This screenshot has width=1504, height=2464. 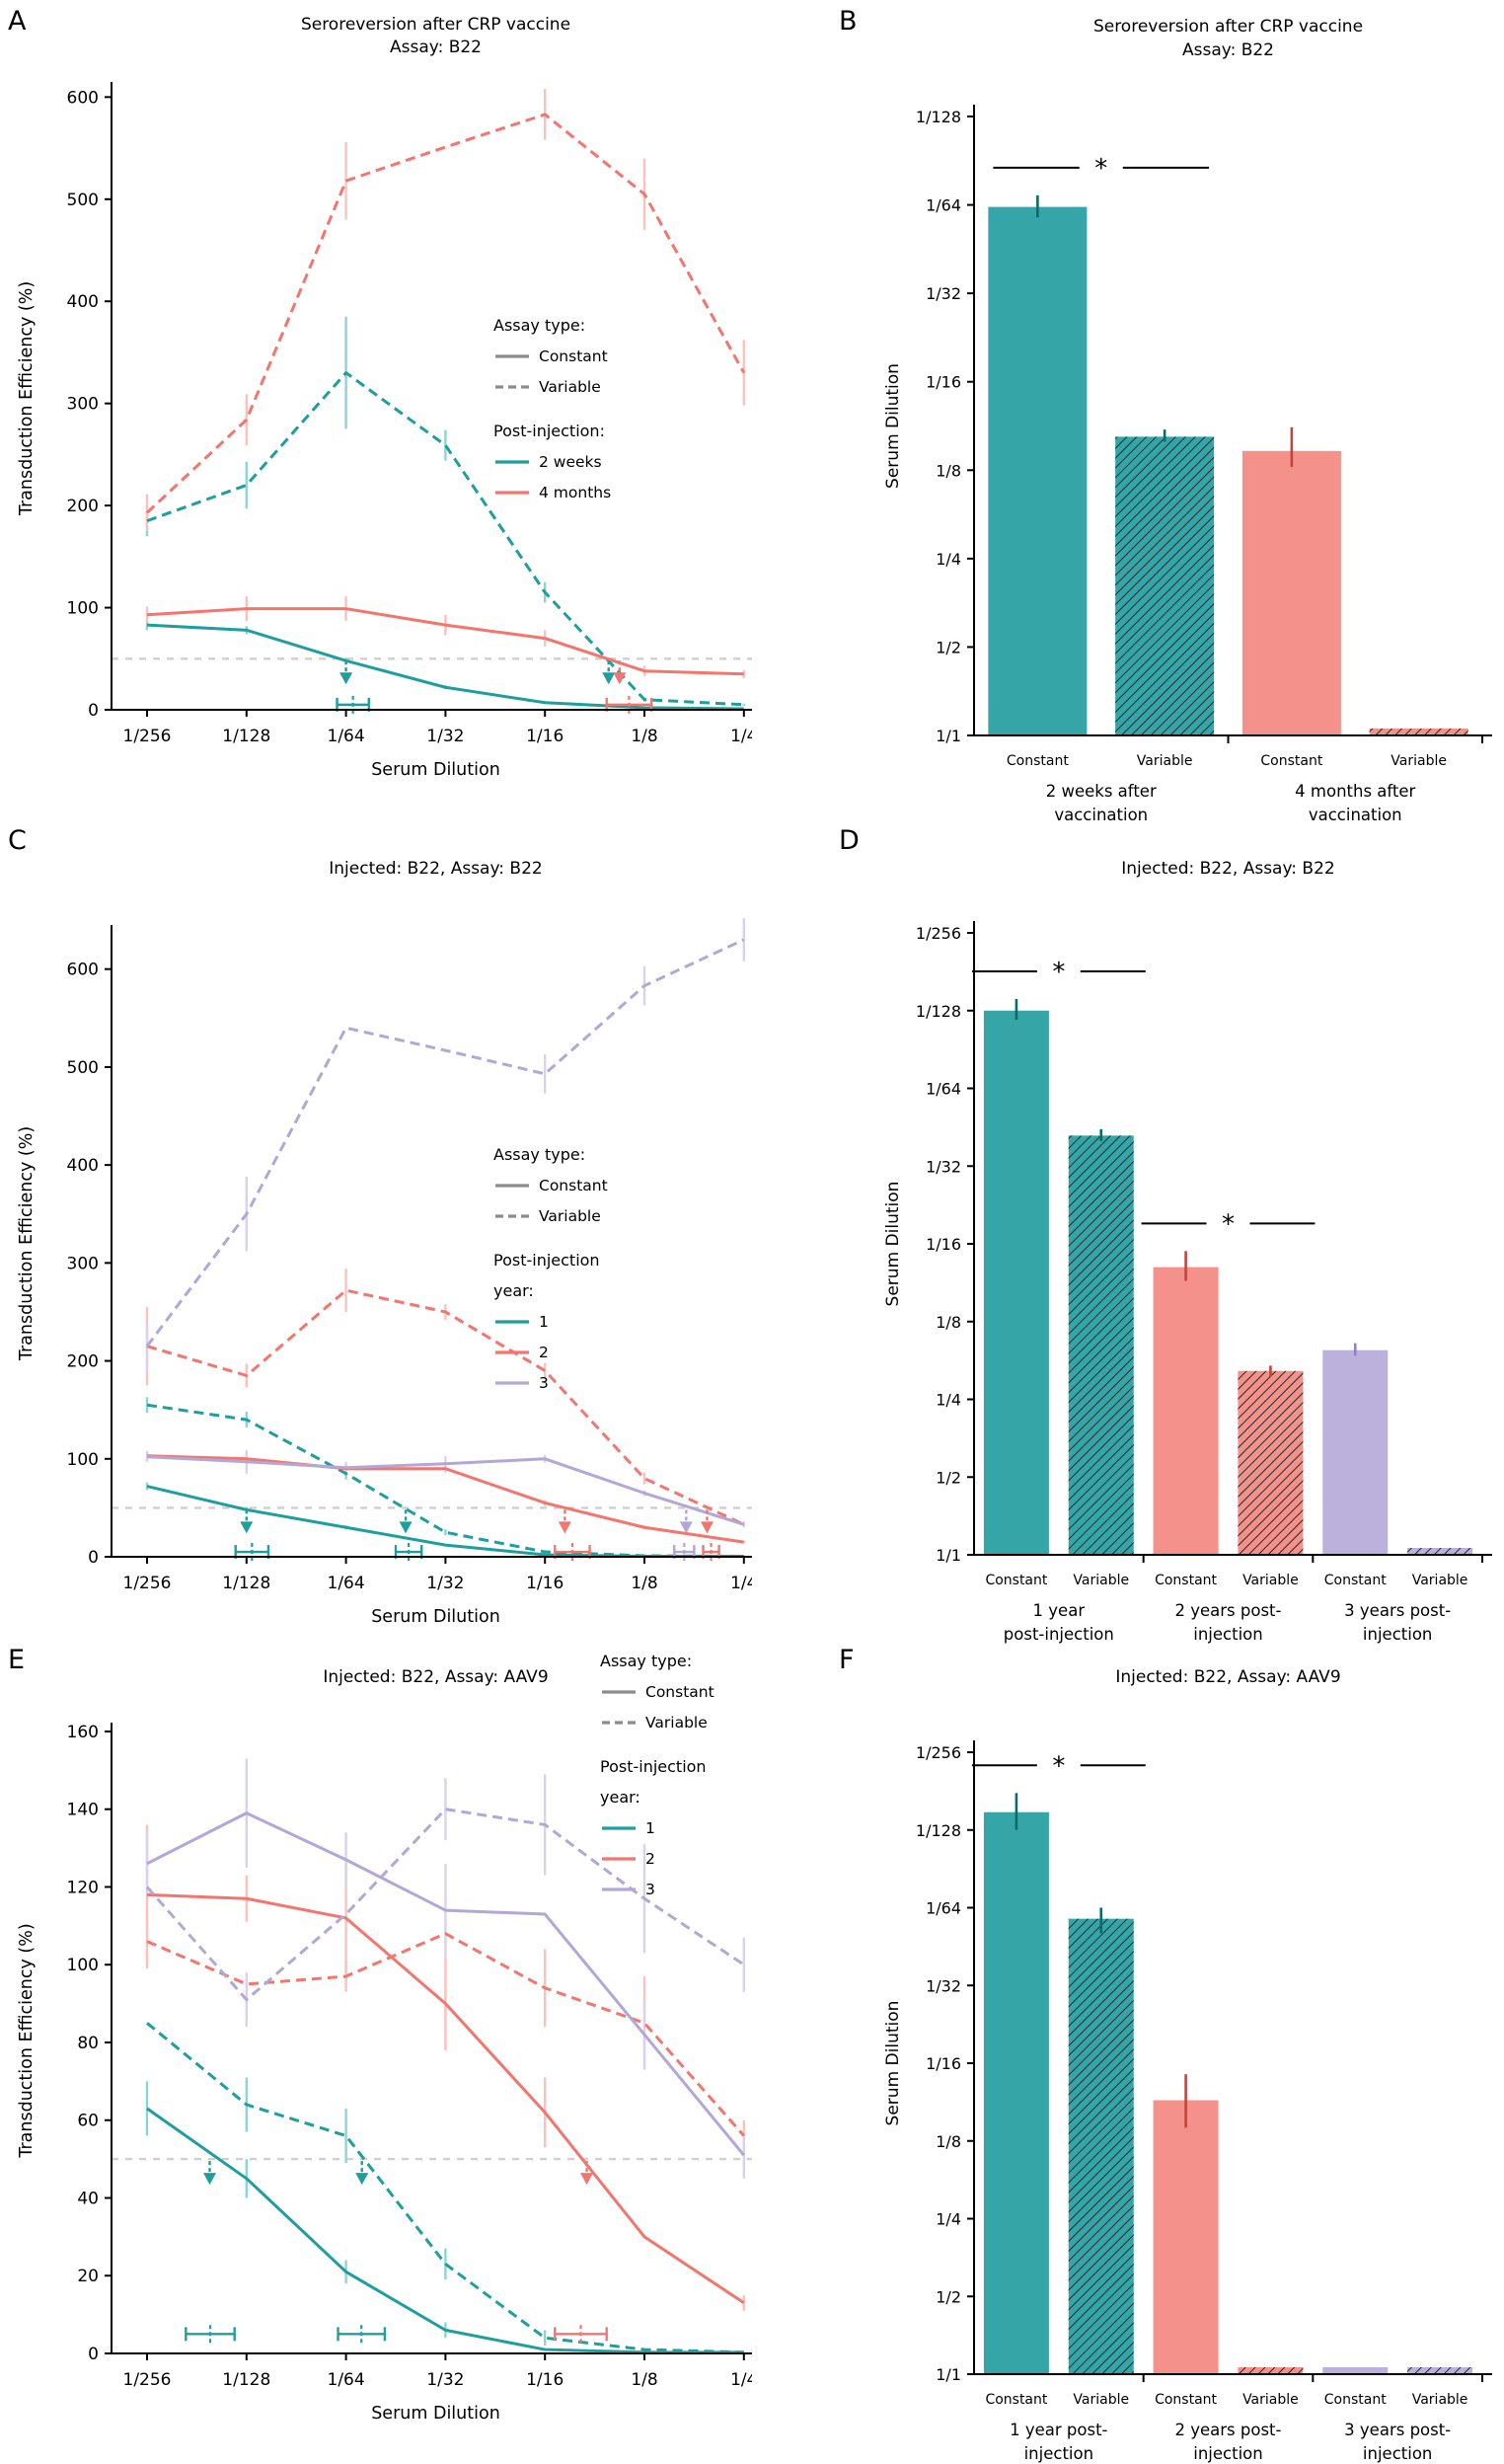 I want to click on svg-text: vaccination, so click(x=1355, y=815).